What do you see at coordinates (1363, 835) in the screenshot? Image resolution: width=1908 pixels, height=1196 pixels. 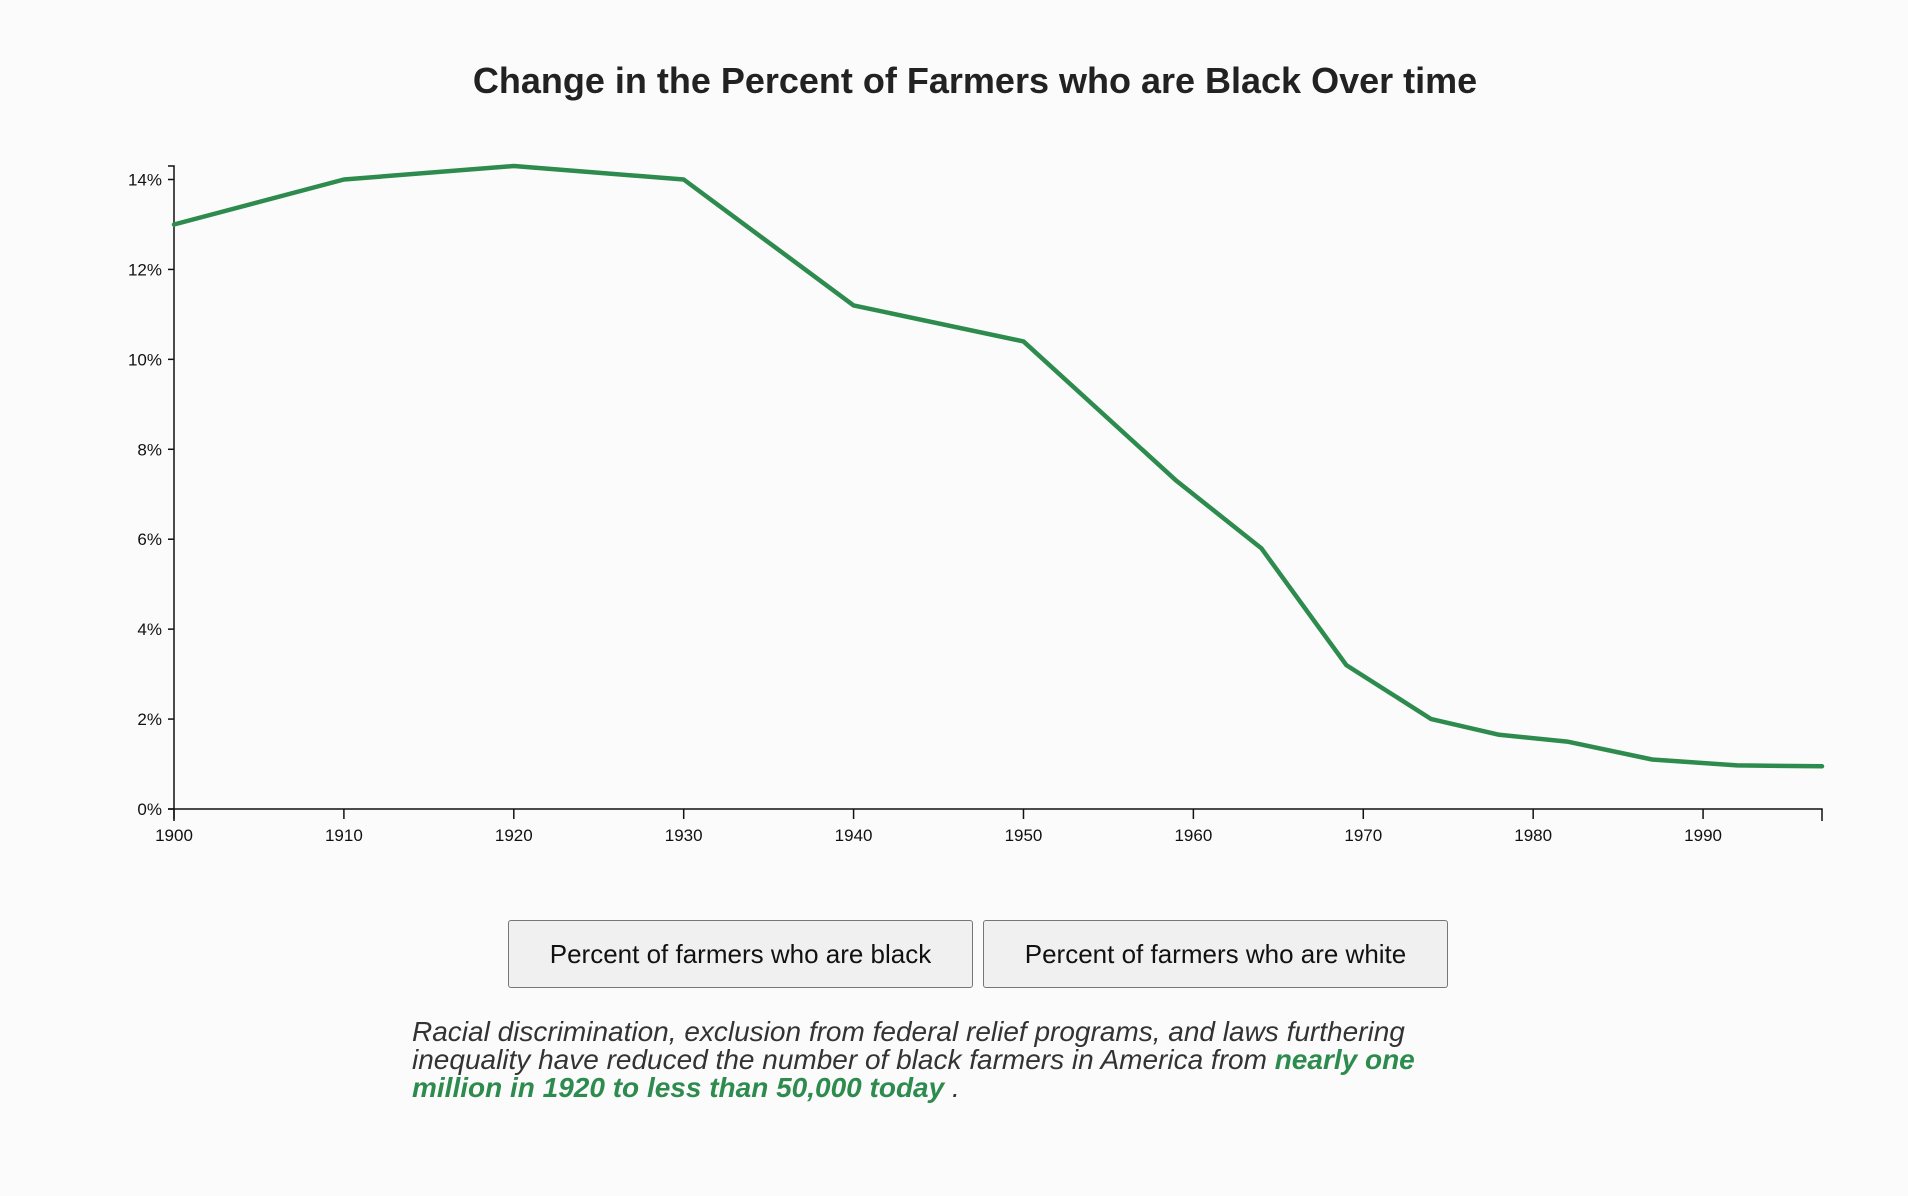 I see `x-tick-label: 1970` at bounding box center [1363, 835].